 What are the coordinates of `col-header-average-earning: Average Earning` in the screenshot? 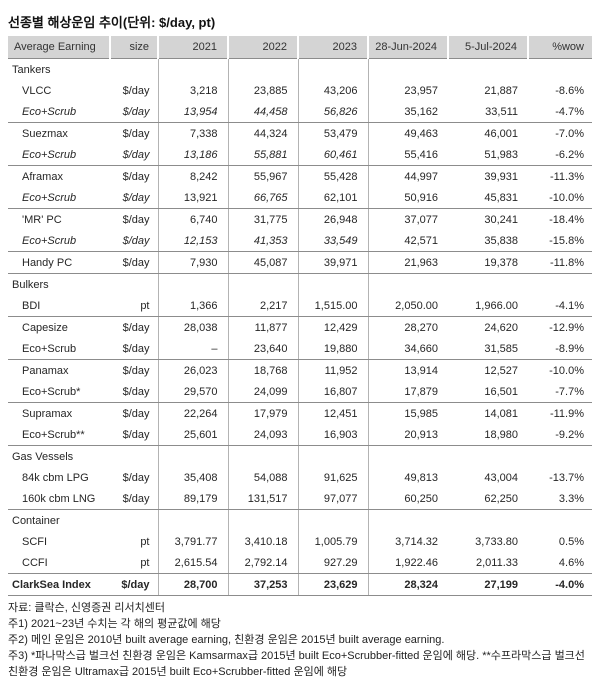 It's located at (59, 47).